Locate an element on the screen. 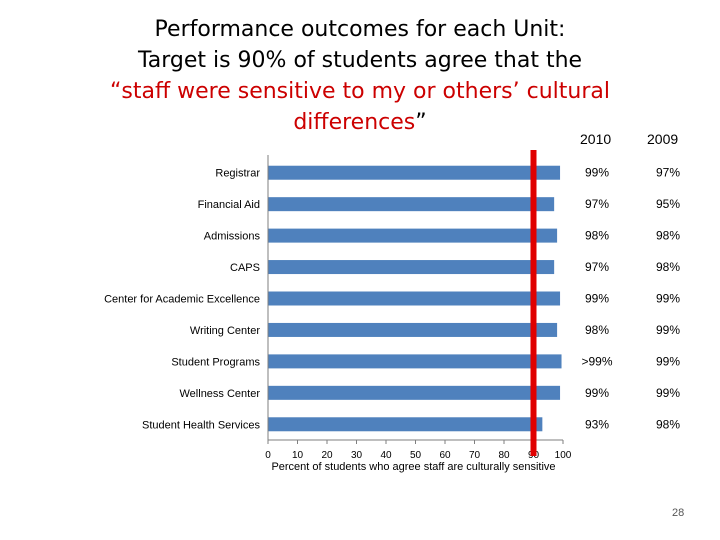 Image resolution: width=720 pixels, height=540 pixels. value-2010-5: 98% is located at coordinates (597, 330).